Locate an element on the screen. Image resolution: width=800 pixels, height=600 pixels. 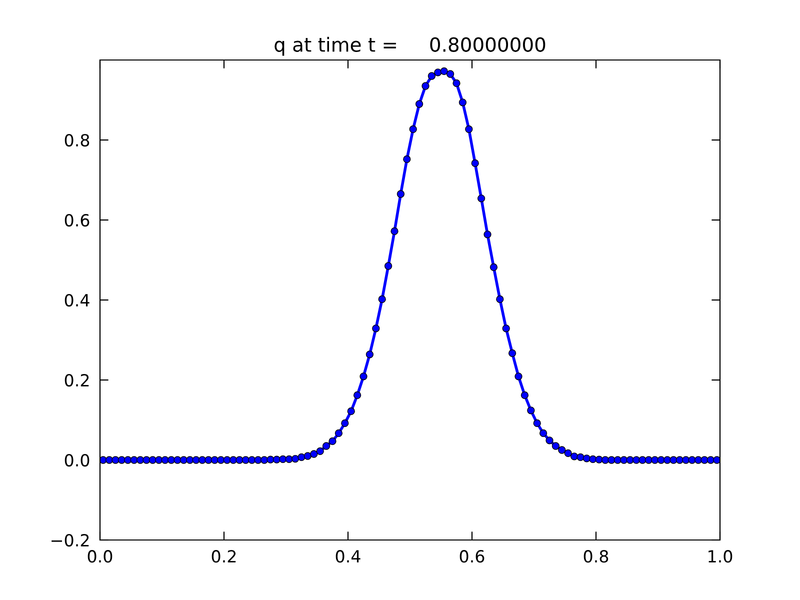
y-tick-label: −0.2 is located at coordinates (70, 540).